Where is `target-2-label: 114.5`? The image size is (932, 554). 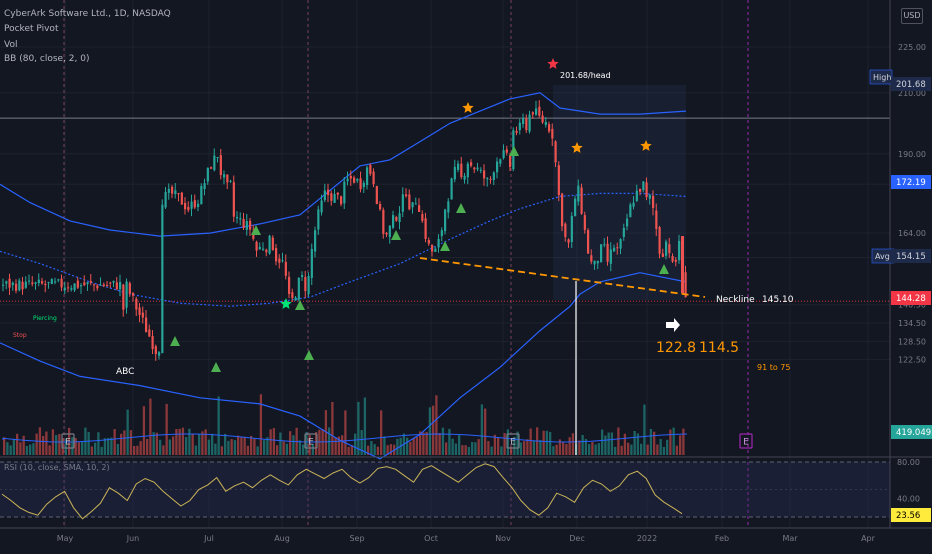 target-2-label: 114.5 is located at coordinates (719, 348).